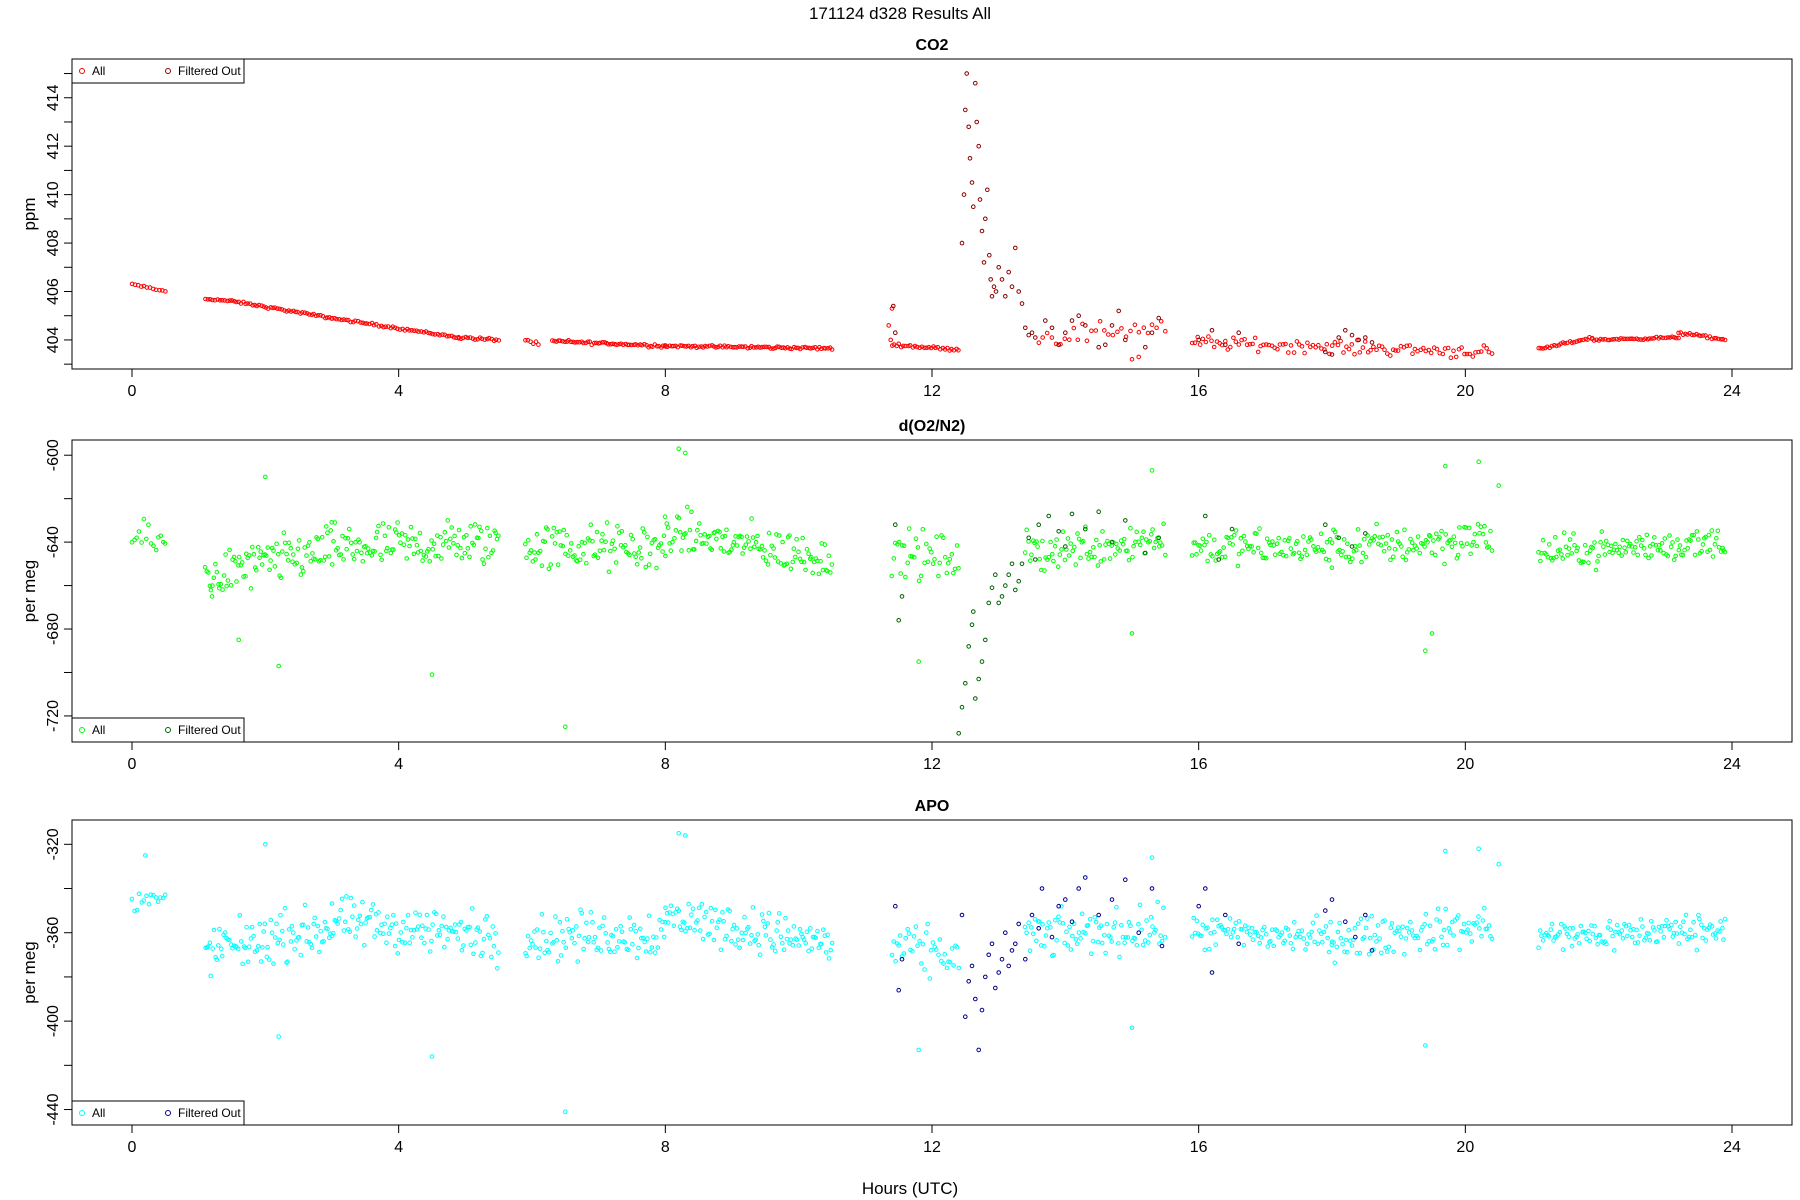  I want to click on panel-title-o2n2: d(O2/N2), so click(932, 426).